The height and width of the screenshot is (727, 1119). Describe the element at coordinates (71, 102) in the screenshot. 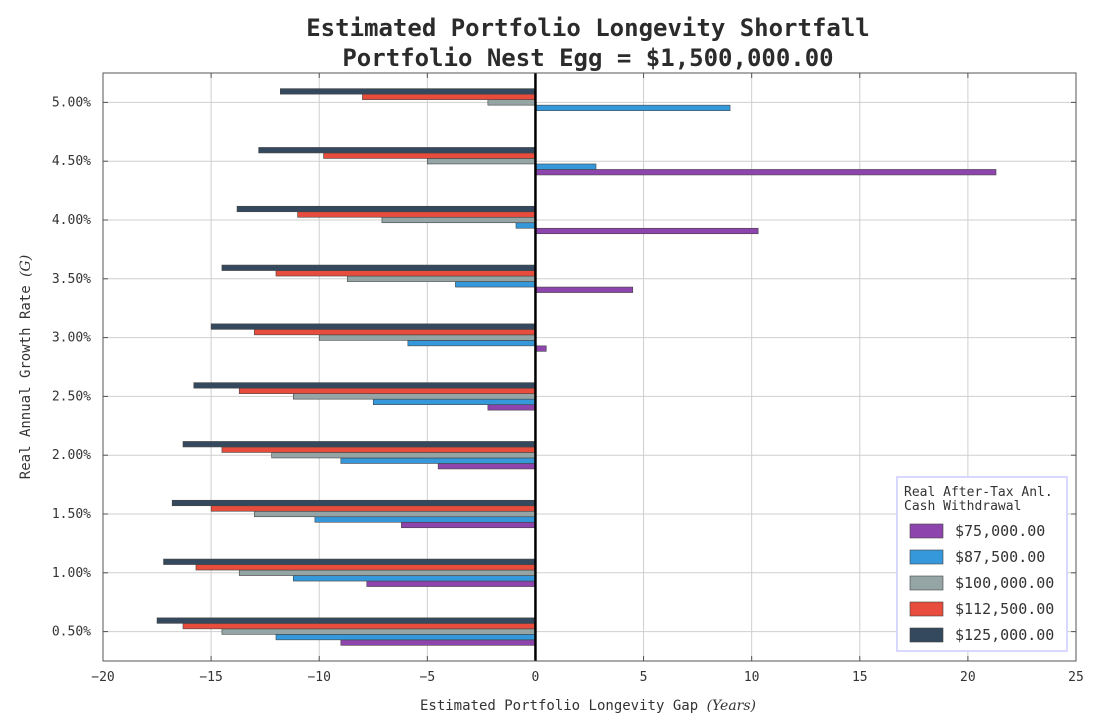

I see `y-tick-label: 5.00%` at that location.